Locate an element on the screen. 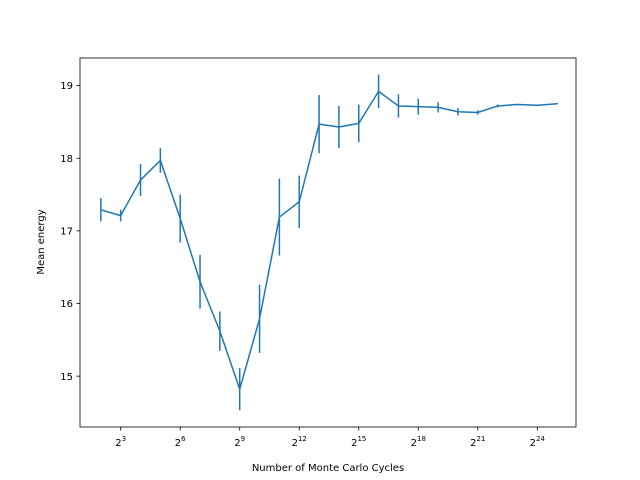  x-axis: 23 26 29 212 215 218 221 224 is located at coordinates (330, 438).